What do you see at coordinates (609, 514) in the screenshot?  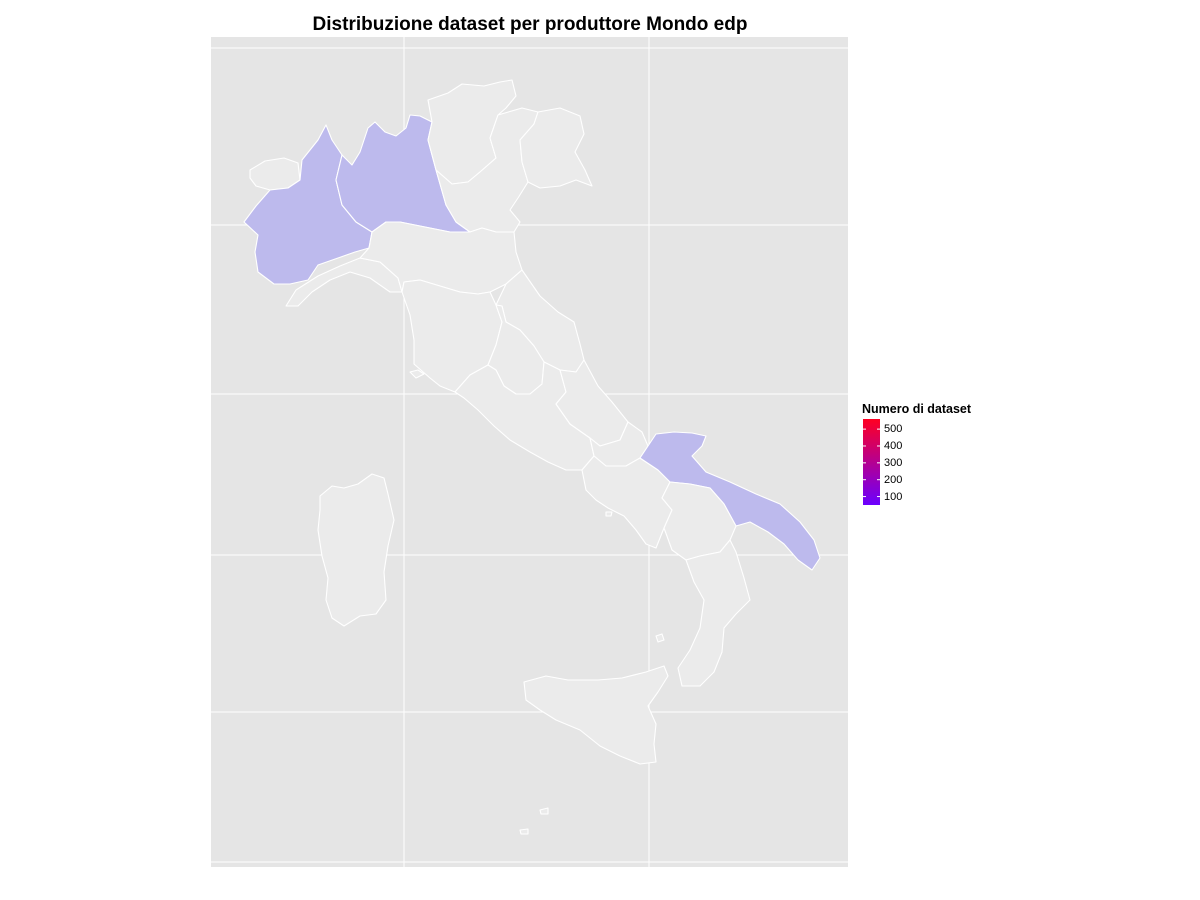 I see `island-capri` at bounding box center [609, 514].